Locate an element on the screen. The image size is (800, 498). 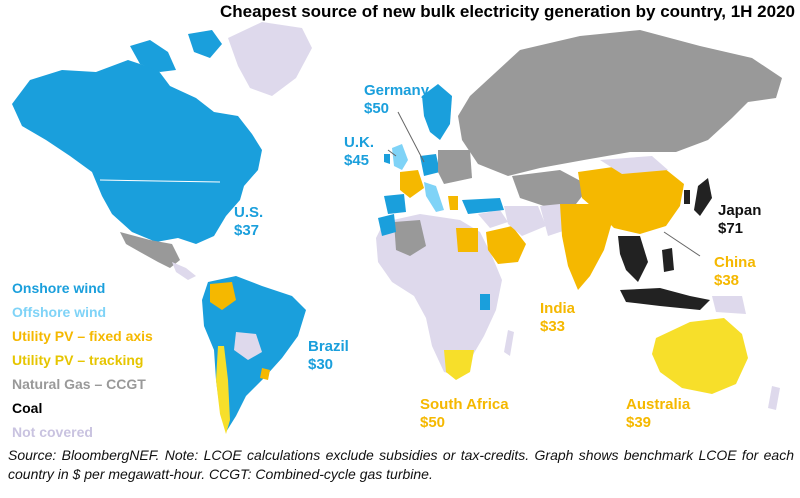
uruguay is located at coordinates (265, 374).